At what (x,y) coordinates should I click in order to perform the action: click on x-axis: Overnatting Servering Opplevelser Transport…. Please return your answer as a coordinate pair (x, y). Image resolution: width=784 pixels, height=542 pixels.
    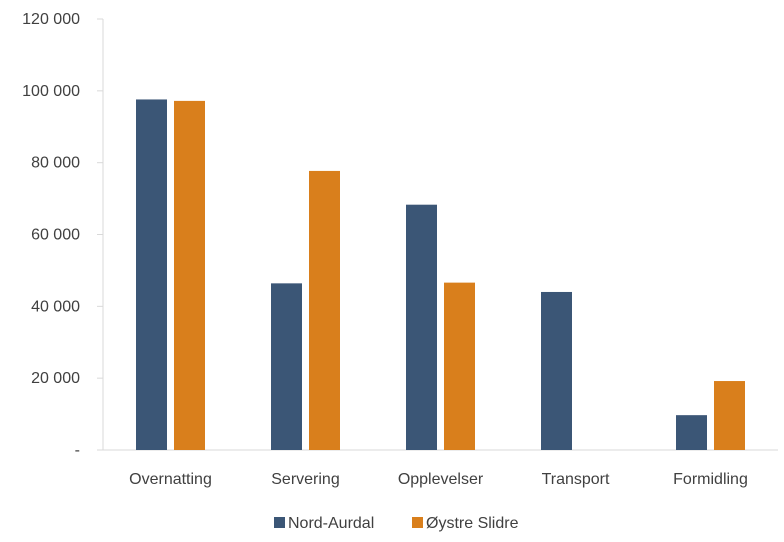
    Looking at the image, I should click on (440, 468).